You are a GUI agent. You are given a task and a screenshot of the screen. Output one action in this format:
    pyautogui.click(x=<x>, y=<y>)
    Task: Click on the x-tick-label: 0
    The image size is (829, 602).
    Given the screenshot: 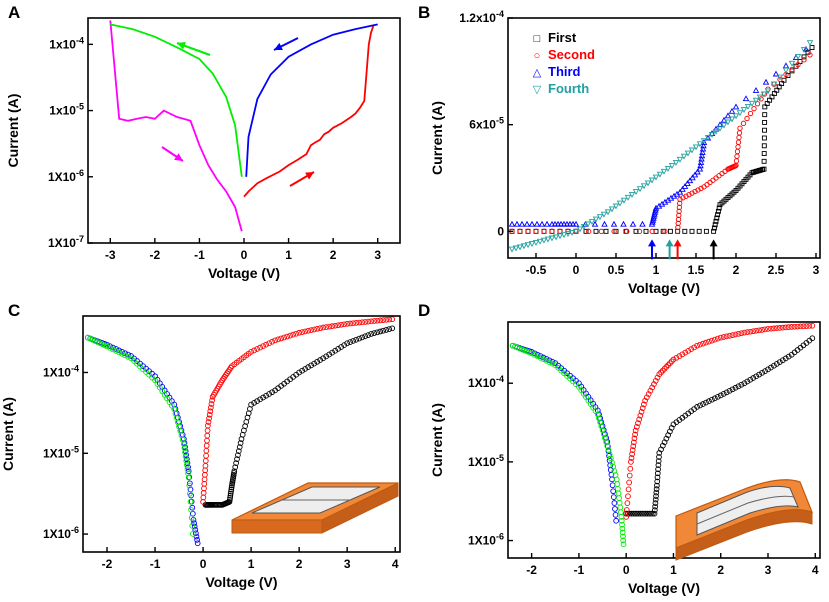 What is the action you would take?
    pyautogui.click(x=244, y=255)
    